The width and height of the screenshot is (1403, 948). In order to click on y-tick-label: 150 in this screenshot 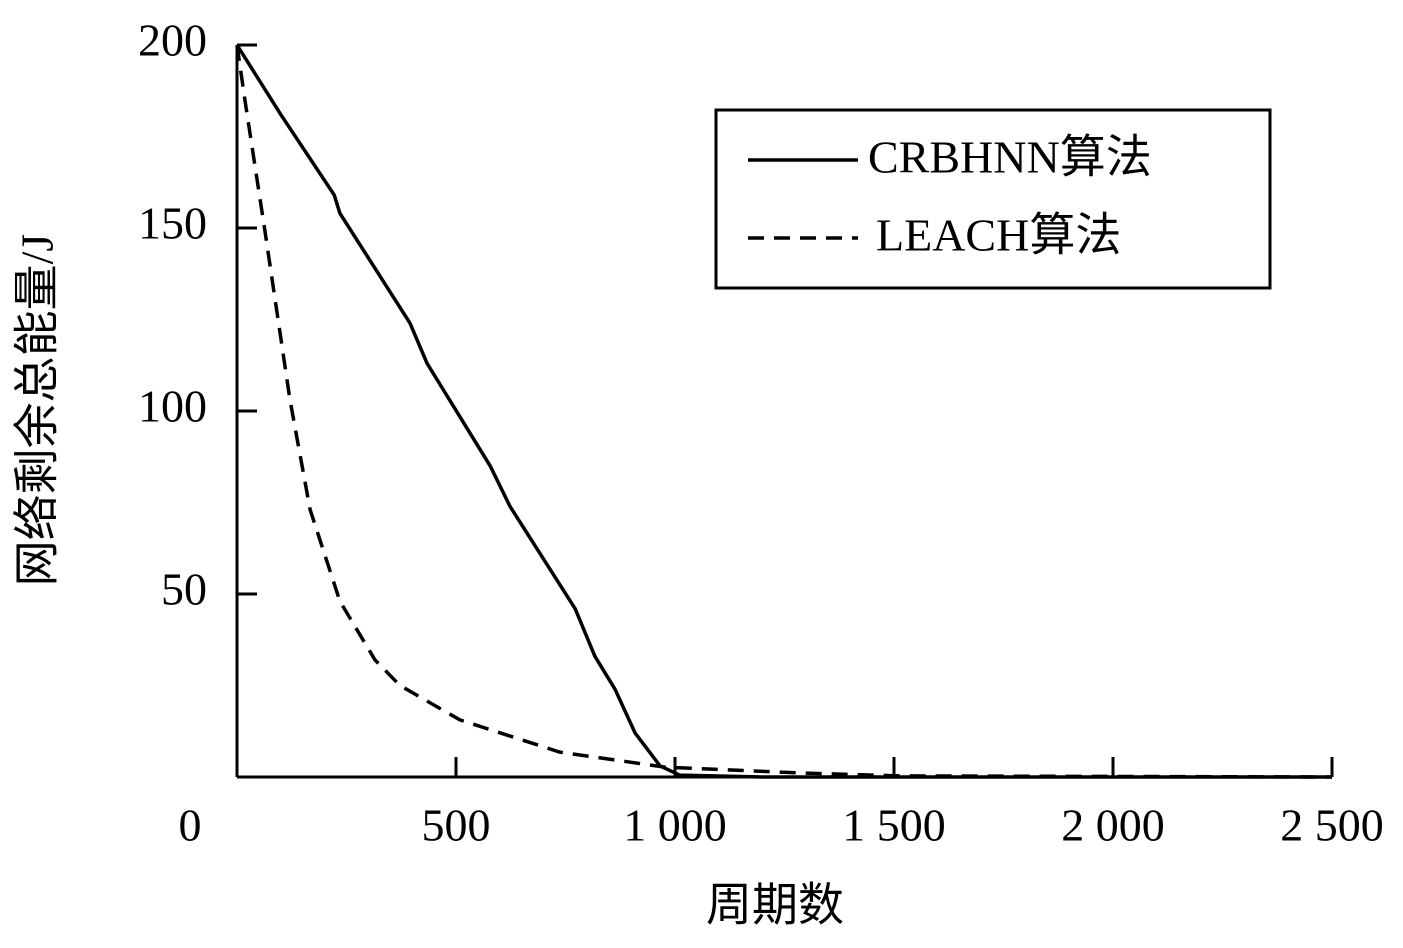, I will do `click(172, 223)`.